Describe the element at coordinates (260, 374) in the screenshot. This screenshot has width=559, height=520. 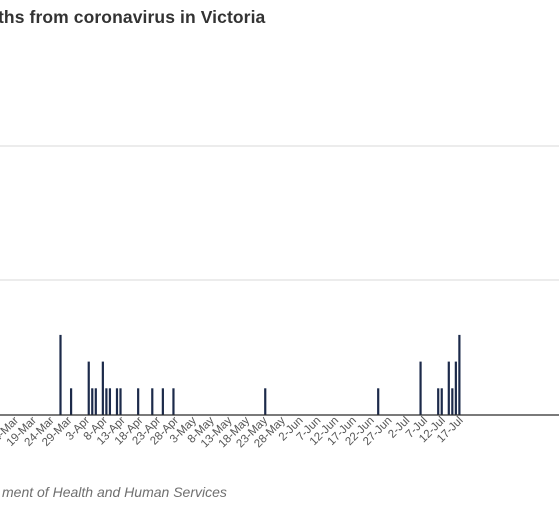
I see `bars` at that location.